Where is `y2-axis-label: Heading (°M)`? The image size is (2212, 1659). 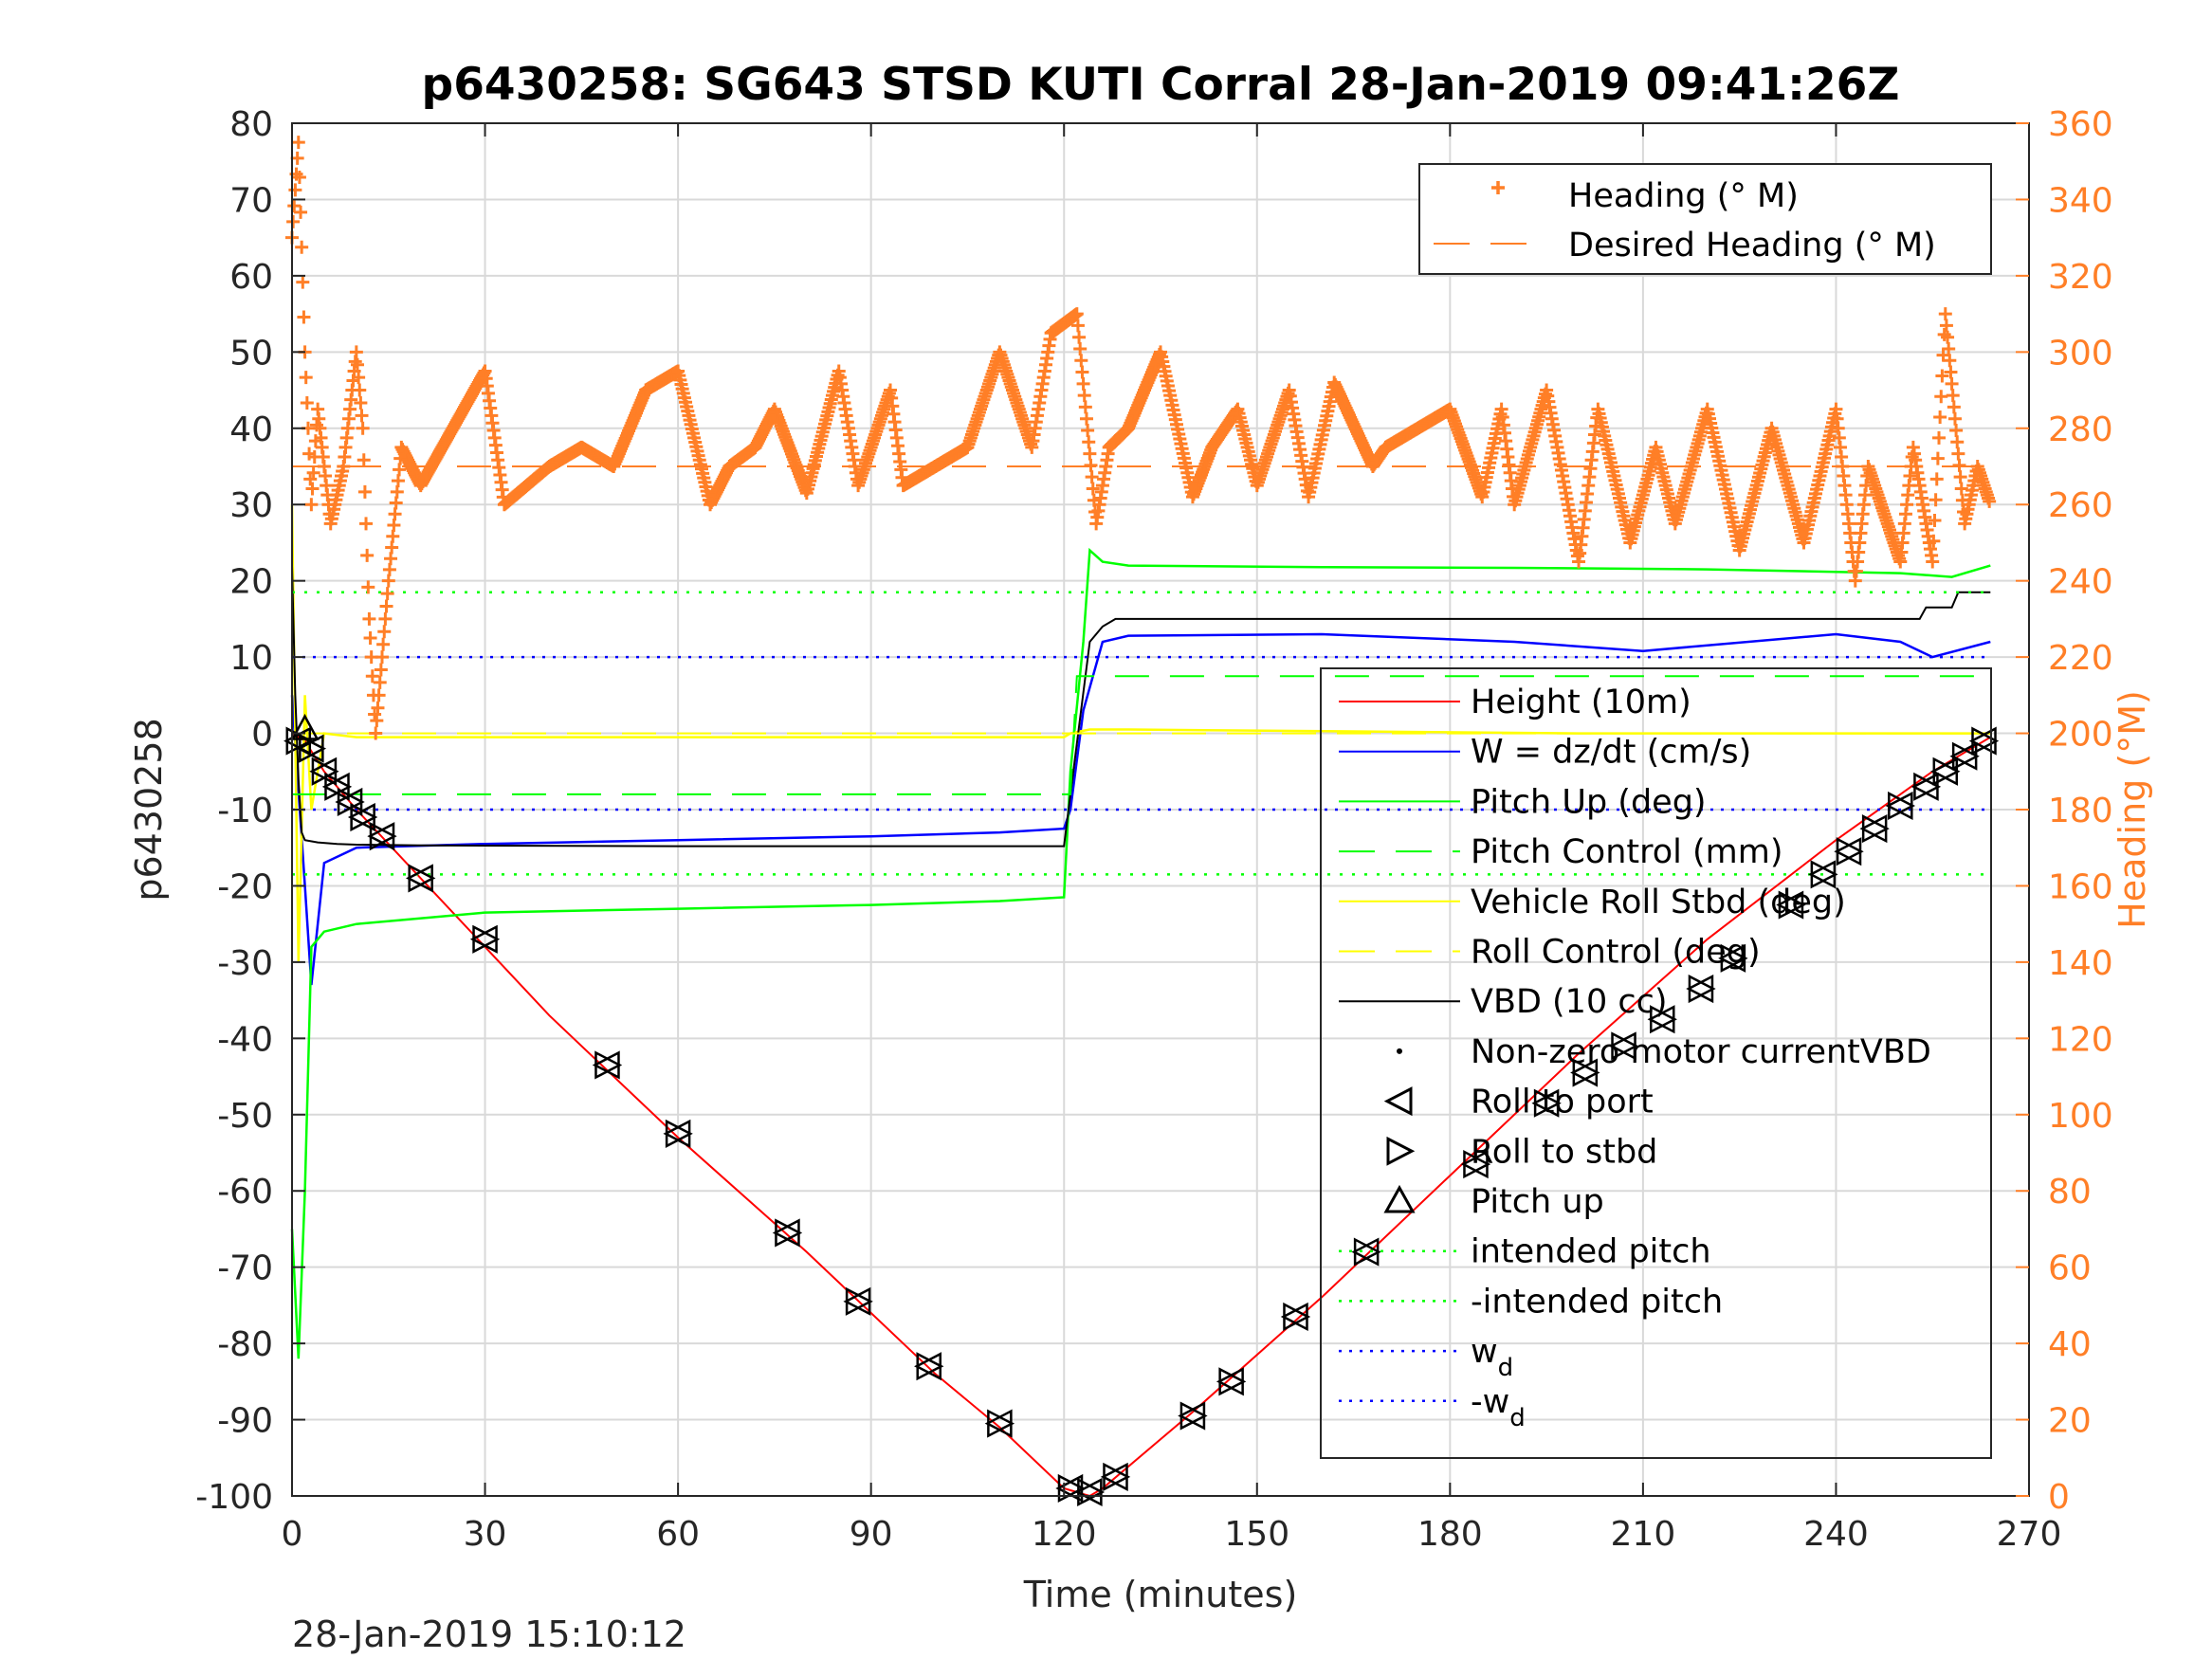
y2-axis-label: Heading (°M) is located at coordinates (2132, 809).